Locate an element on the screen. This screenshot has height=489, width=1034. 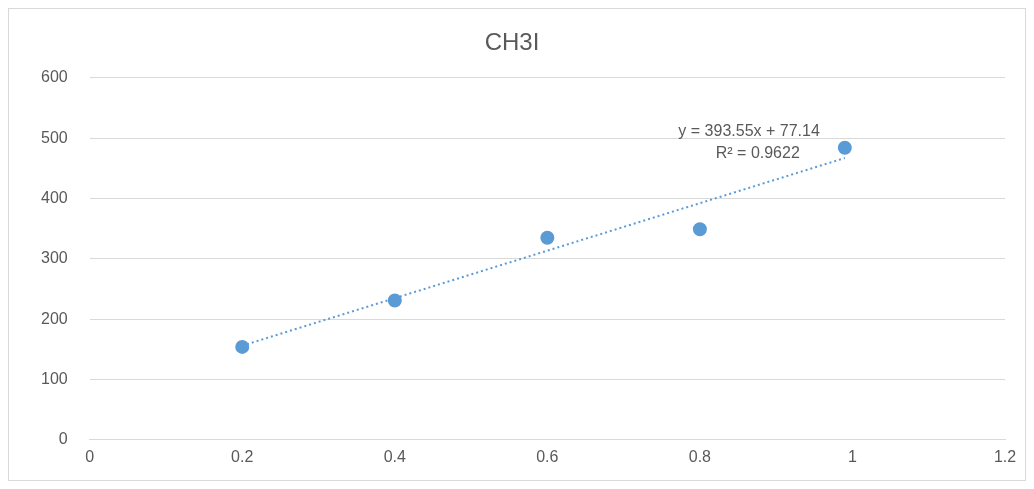
x-tick-label: 1 is located at coordinates (852, 456).